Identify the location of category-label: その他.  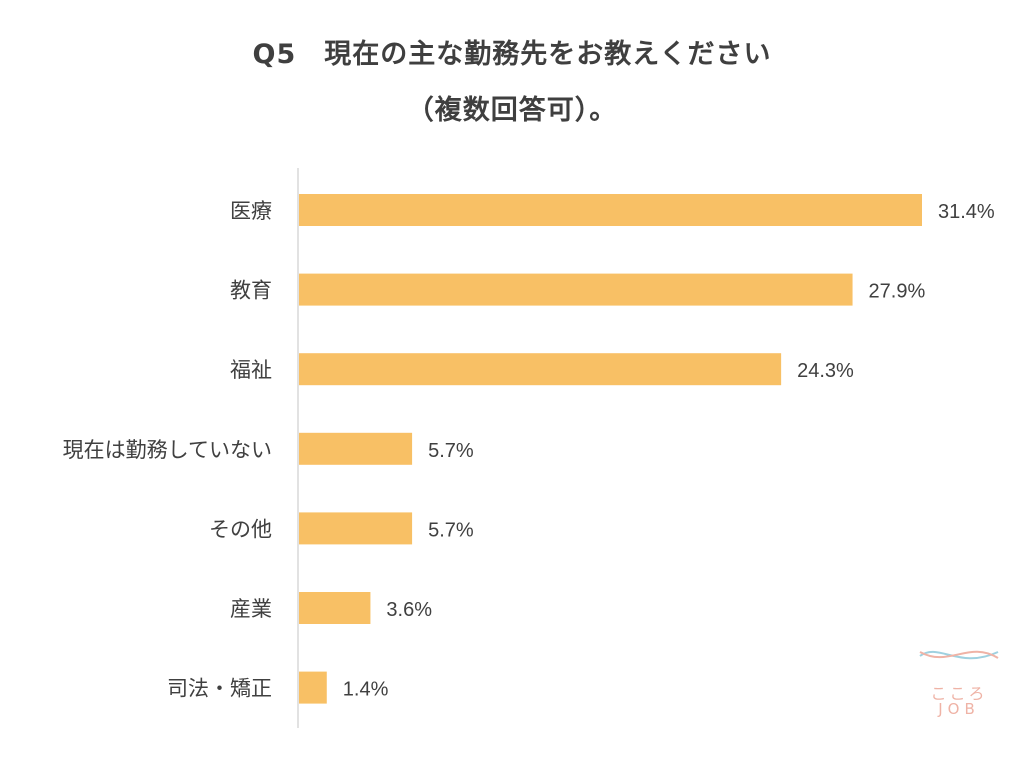
(240, 529).